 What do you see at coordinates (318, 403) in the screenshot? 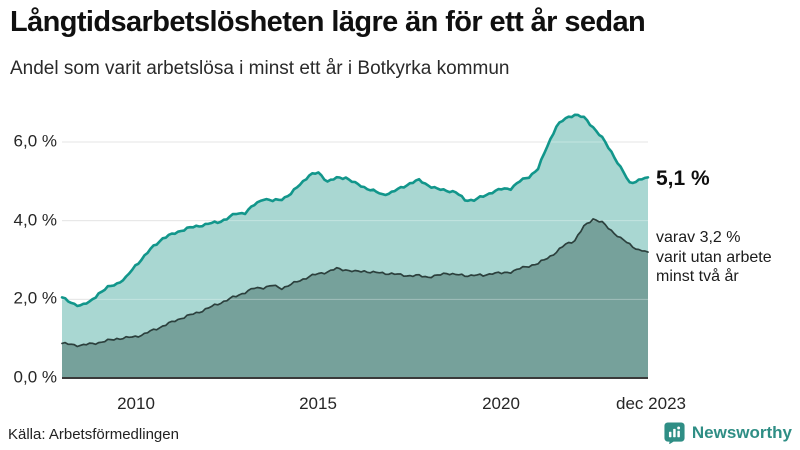
I see `x-axis-tick-2015: 2015` at bounding box center [318, 403].